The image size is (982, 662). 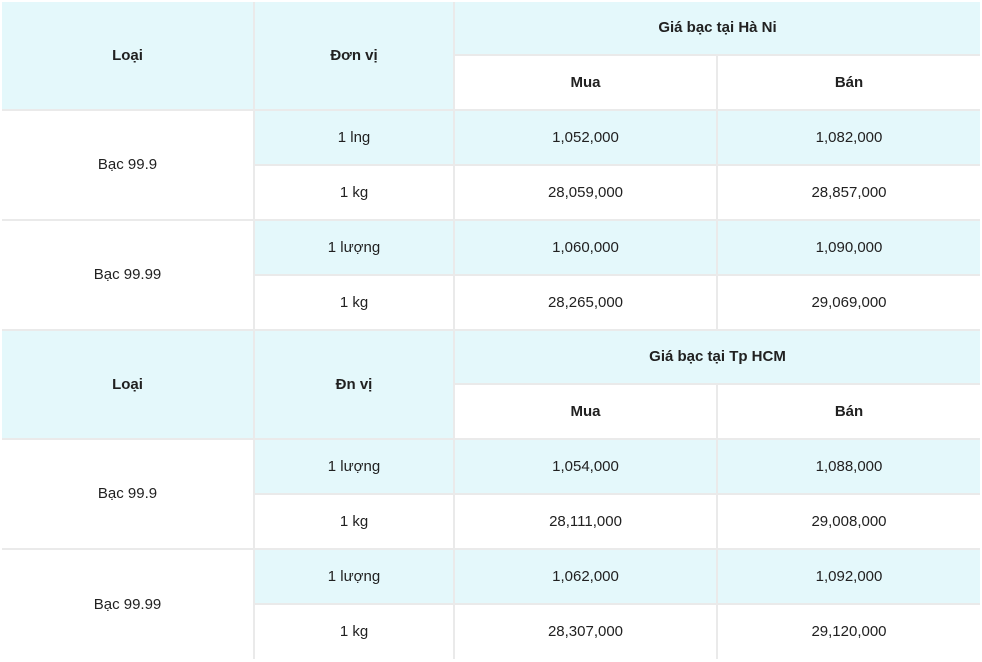 I want to click on sell-price-cell: 1,088,000, so click(x=848, y=466).